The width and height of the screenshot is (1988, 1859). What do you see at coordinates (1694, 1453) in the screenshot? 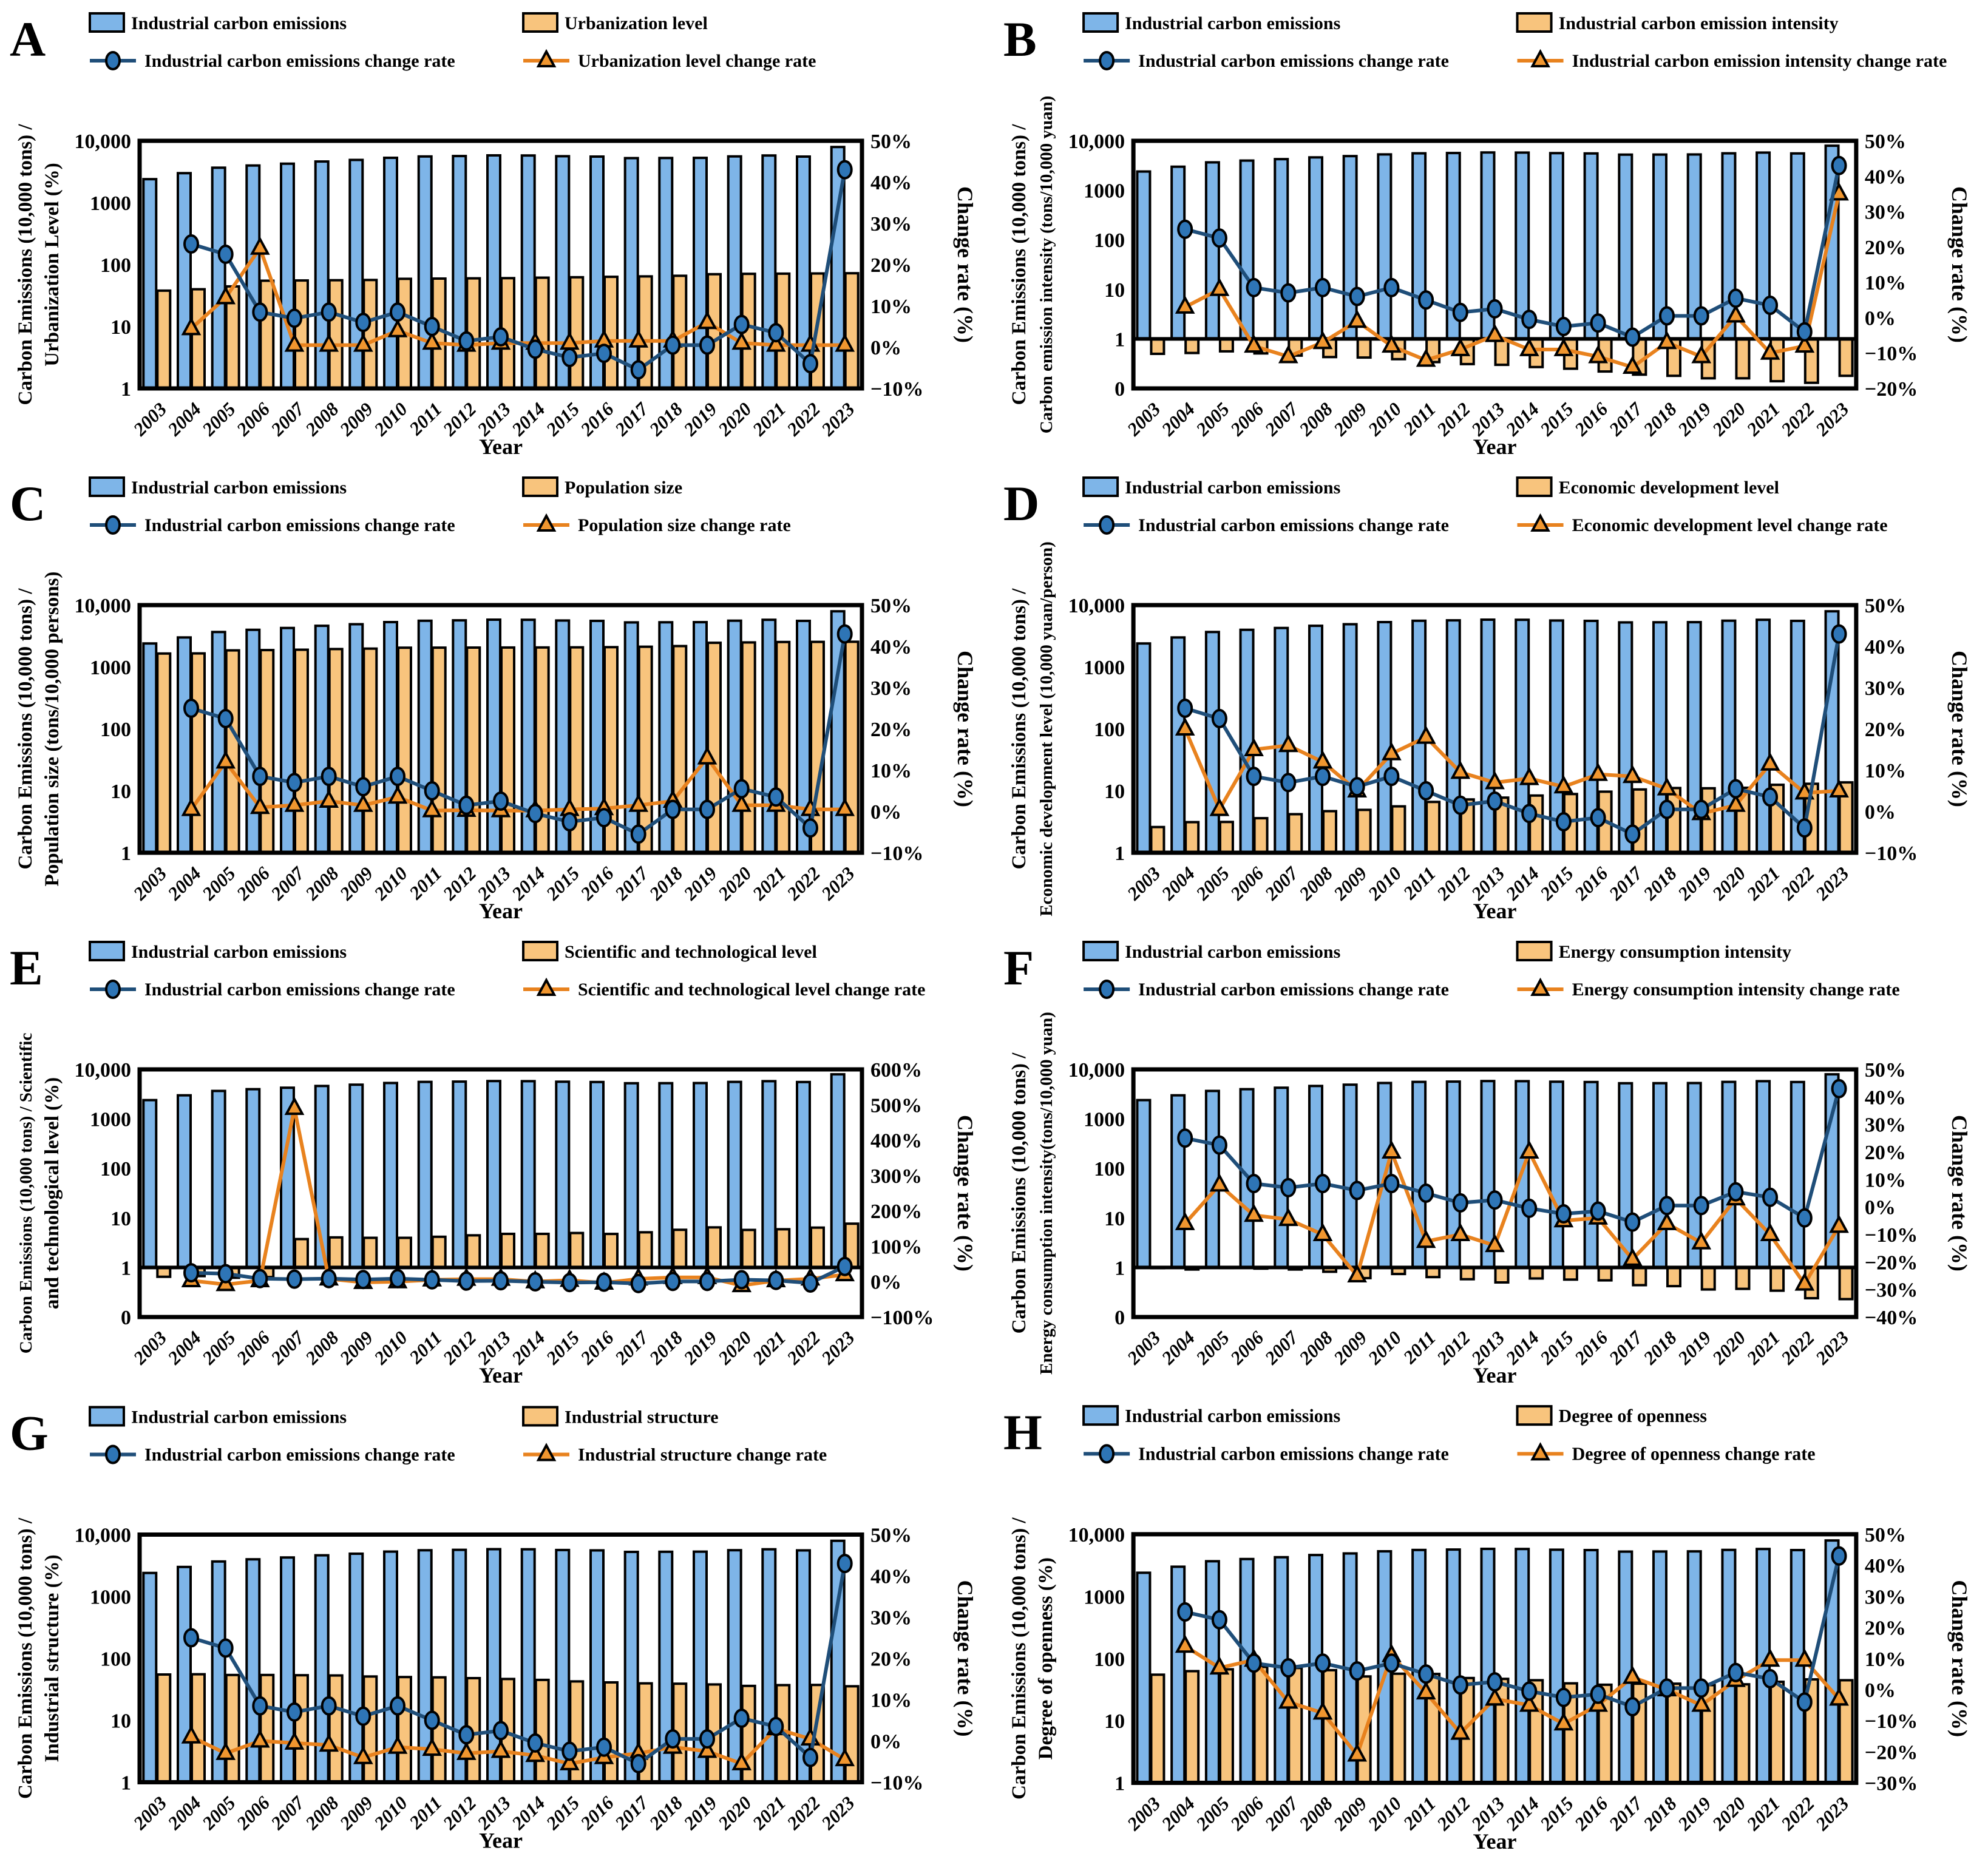
I see `legend-label-factor-line: Degree of openness change rate` at bounding box center [1694, 1453].